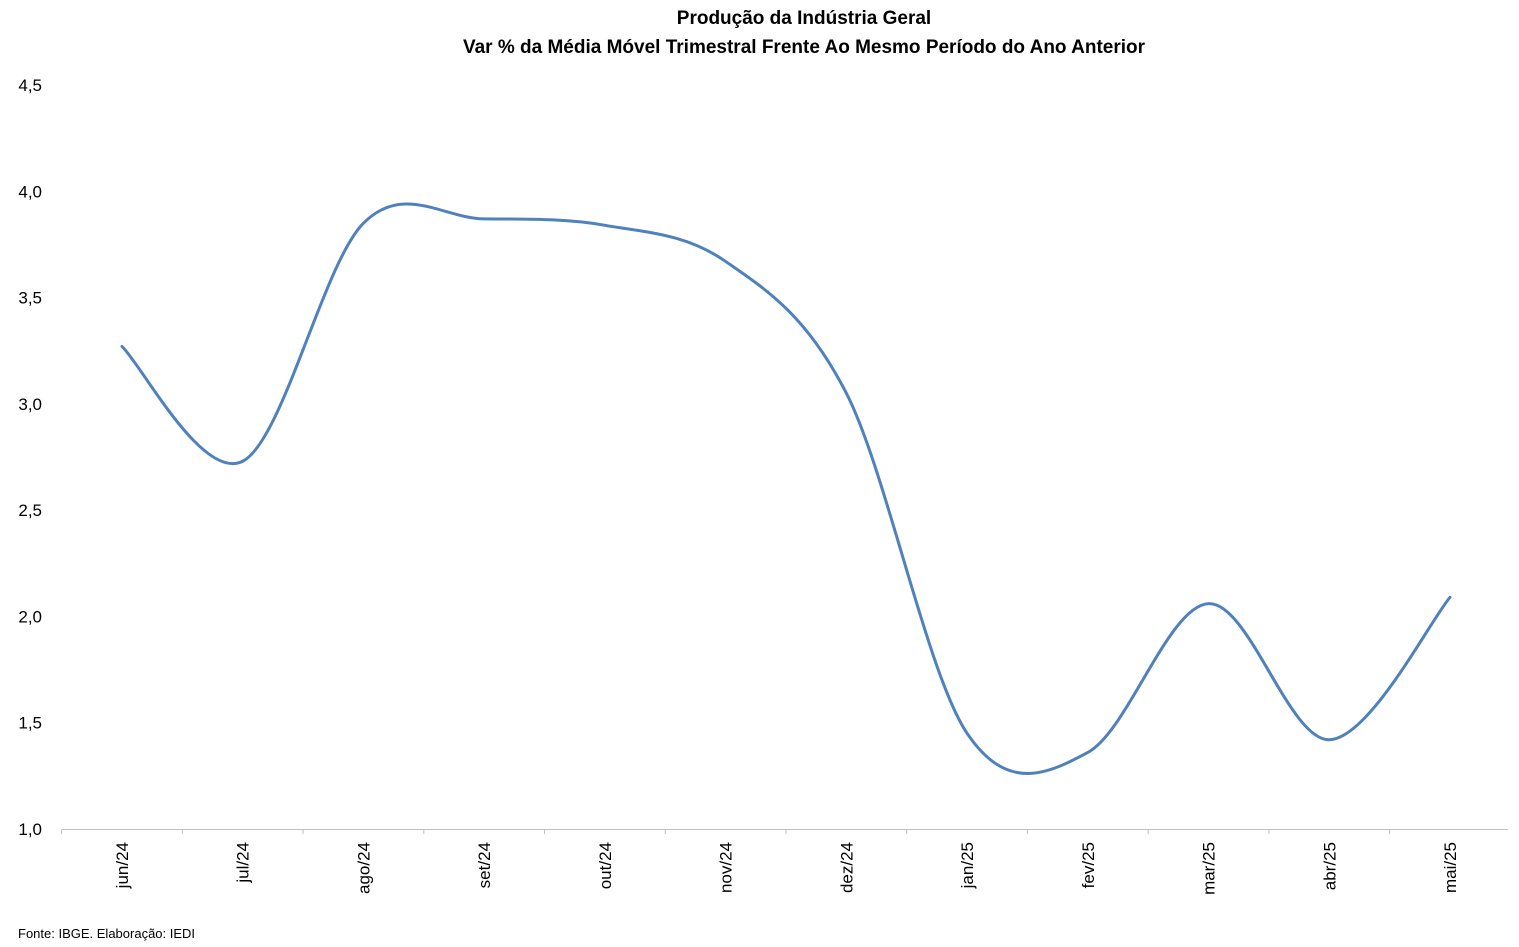  Describe the element at coordinates (106, 933) in the screenshot. I see `source-note: Fonte: IBGE. Elaboração: IEDI` at that location.